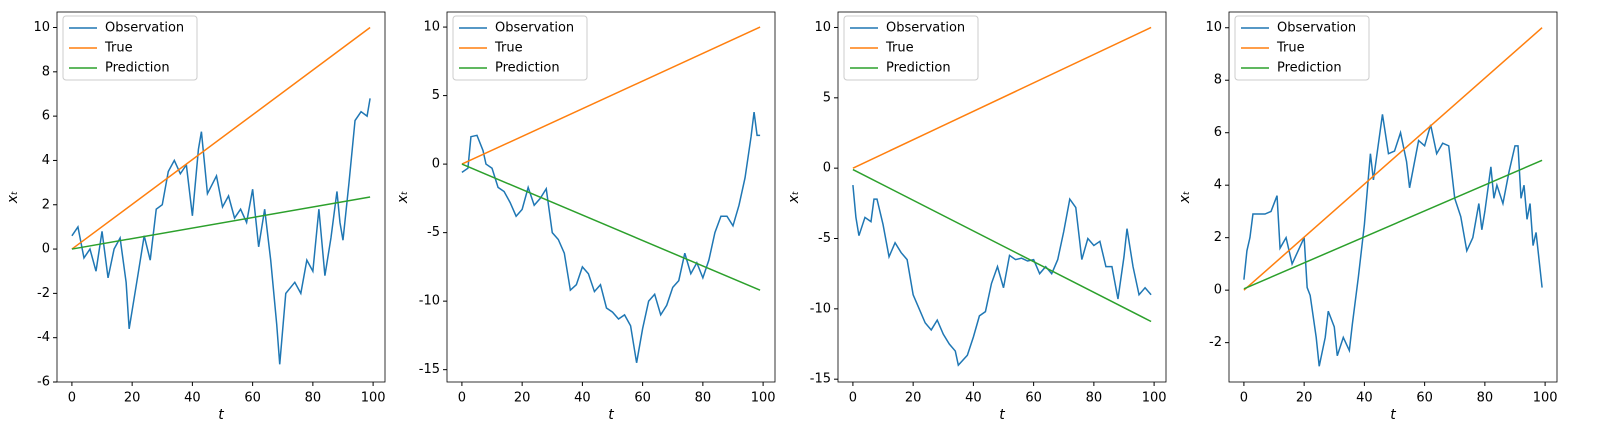  Describe the element at coordinates (43, 382) in the screenshot. I see `y-tick-label: -6` at that location.